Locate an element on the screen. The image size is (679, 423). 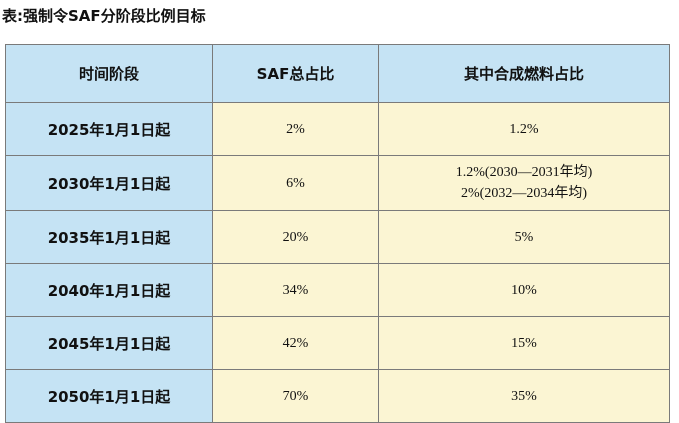
saf-total-cell: 42% is located at coordinates (295, 343).